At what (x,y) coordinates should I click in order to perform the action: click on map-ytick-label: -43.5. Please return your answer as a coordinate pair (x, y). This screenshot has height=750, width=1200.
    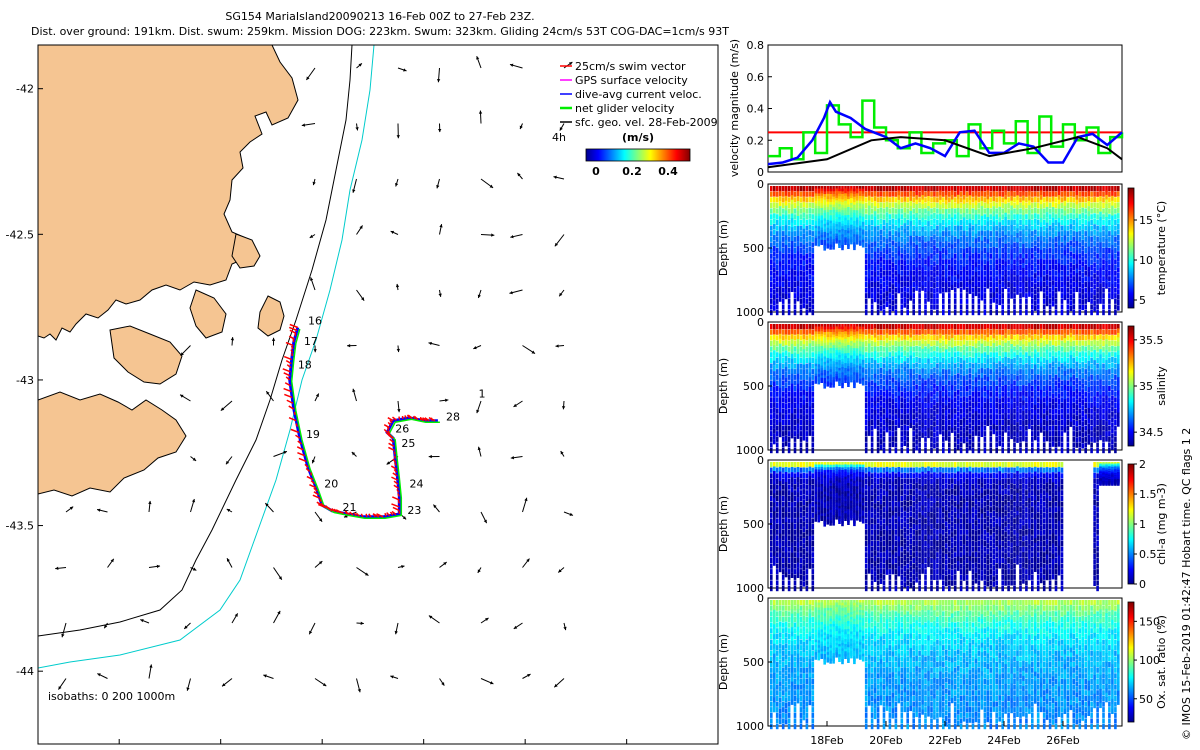
    Looking at the image, I should click on (20, 526).